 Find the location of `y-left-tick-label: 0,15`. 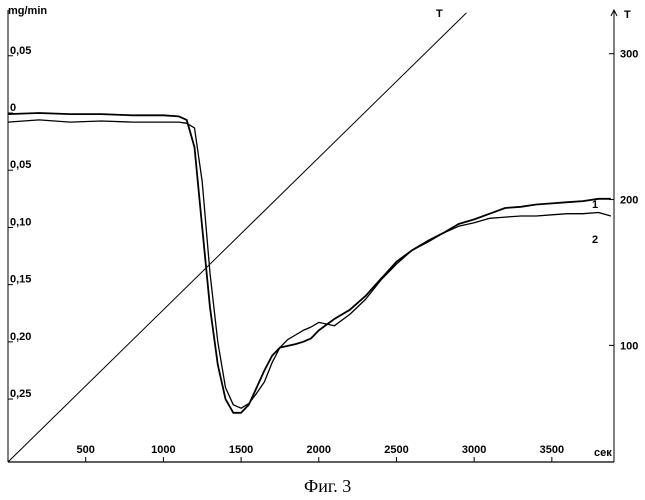

y-left-tick-label: 0,15 is located at coordinates (20, 280).